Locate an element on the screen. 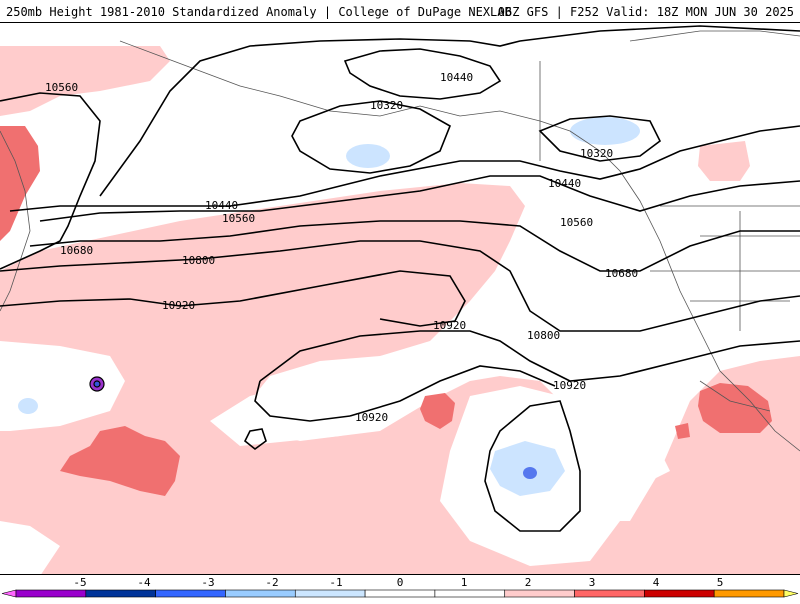 Image resolution: width=800 pixels, height=604 pixels. colorbar-tick-label: 0 is located at coordinates (400, 582).